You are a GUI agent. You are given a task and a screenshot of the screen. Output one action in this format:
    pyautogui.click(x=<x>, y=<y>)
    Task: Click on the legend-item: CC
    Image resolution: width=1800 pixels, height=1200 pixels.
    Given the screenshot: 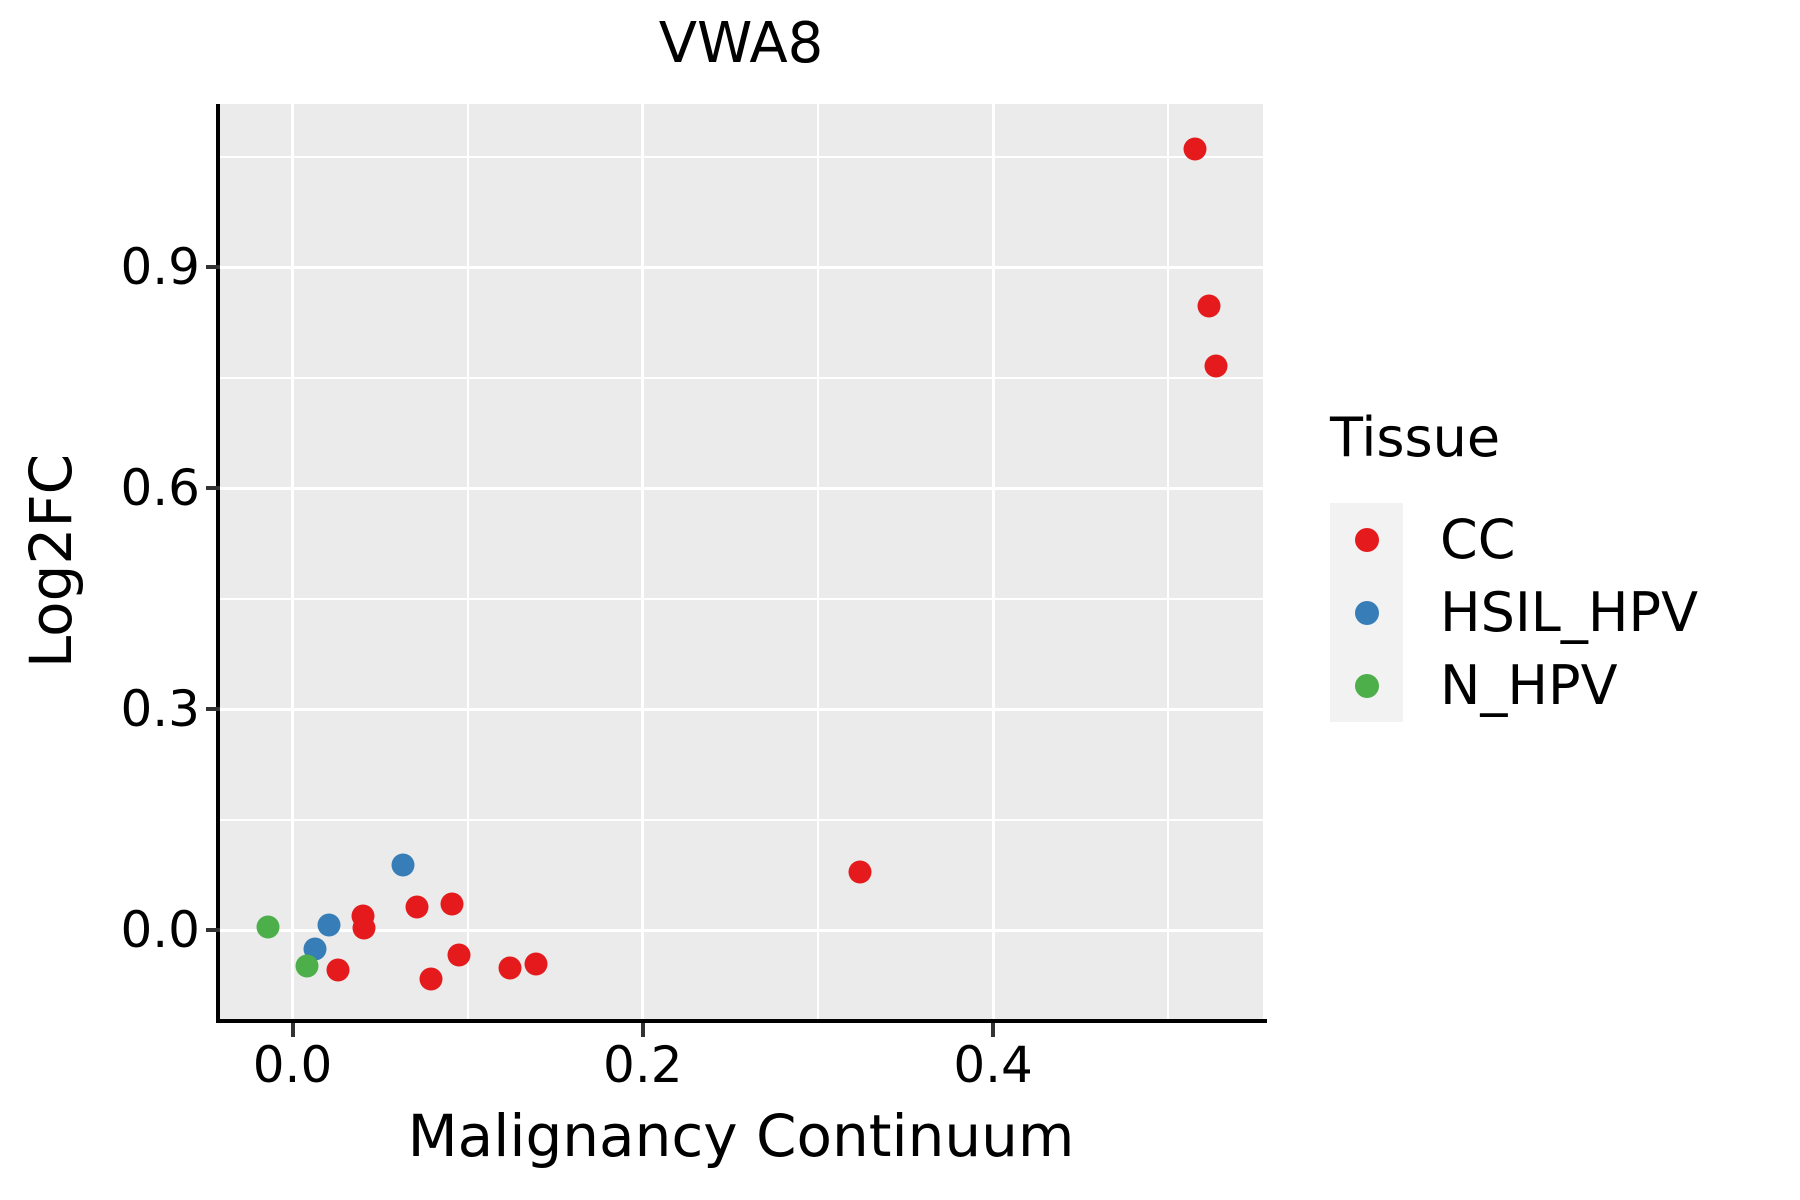 What is the action you would take?
    pyautogui.click(x=1514, y=539)
    